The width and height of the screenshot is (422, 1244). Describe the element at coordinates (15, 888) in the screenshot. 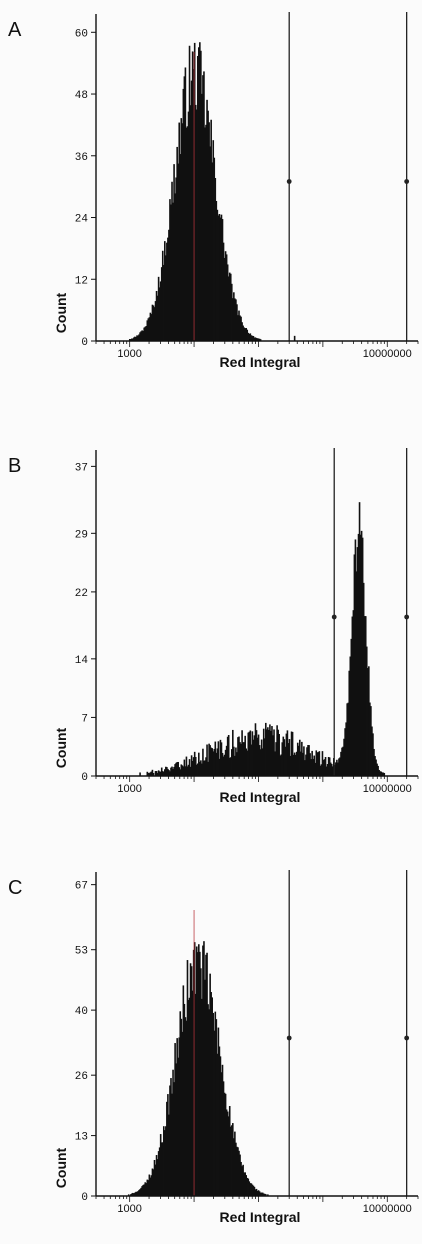

I see `panel-label: C` at that location.